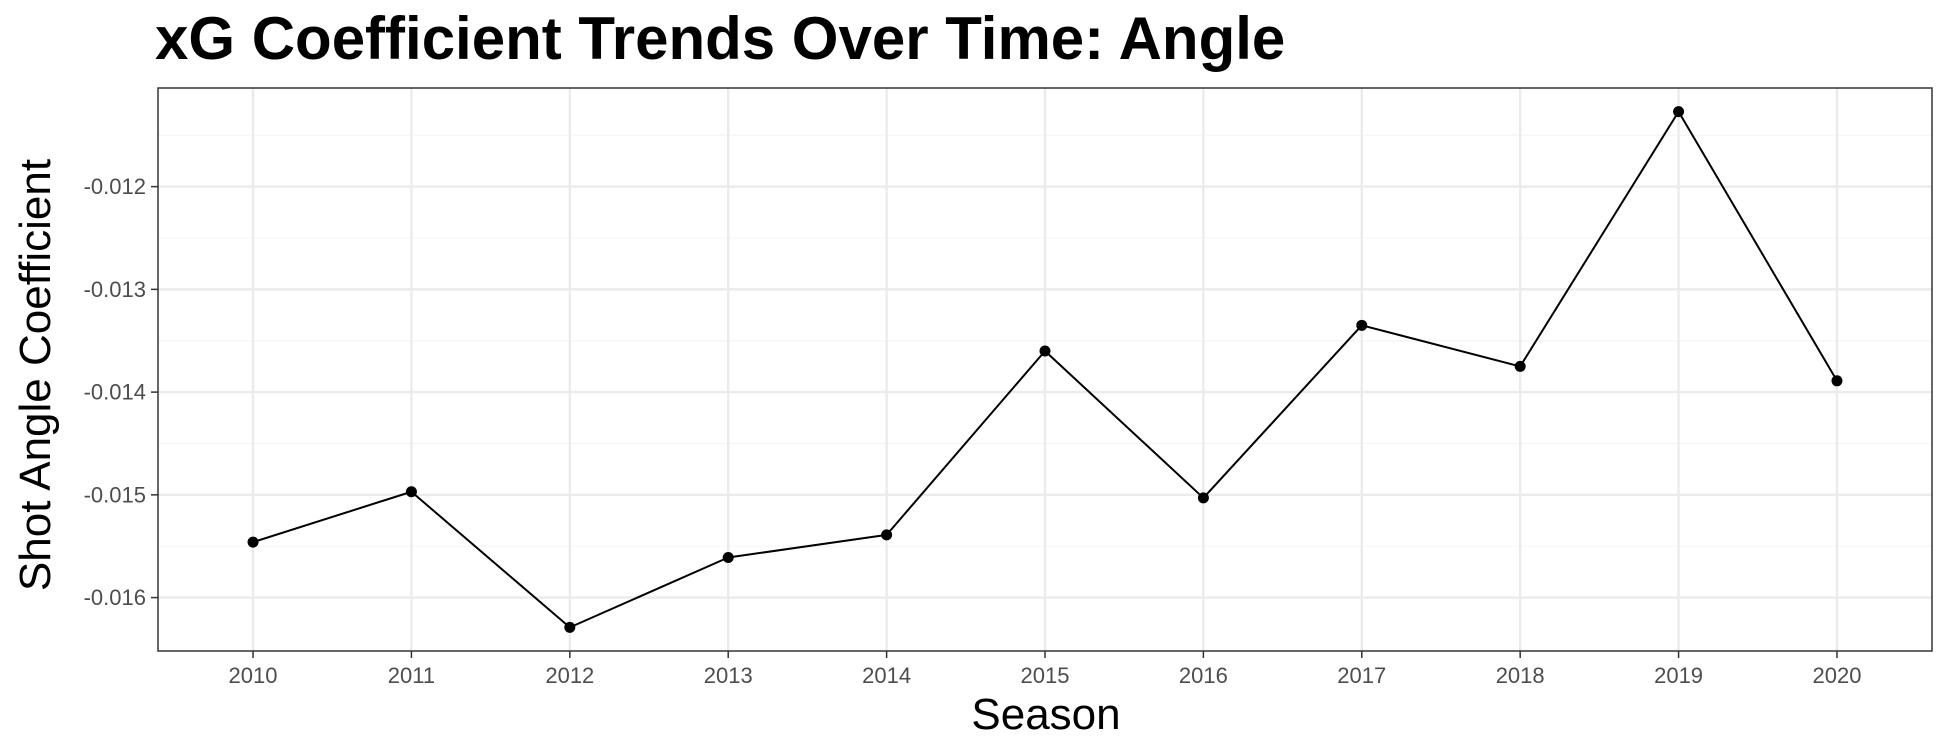  Describe the element at coordinates (115, 289) in the screenshot. I see `y-tick-label: -0.013` at that location.